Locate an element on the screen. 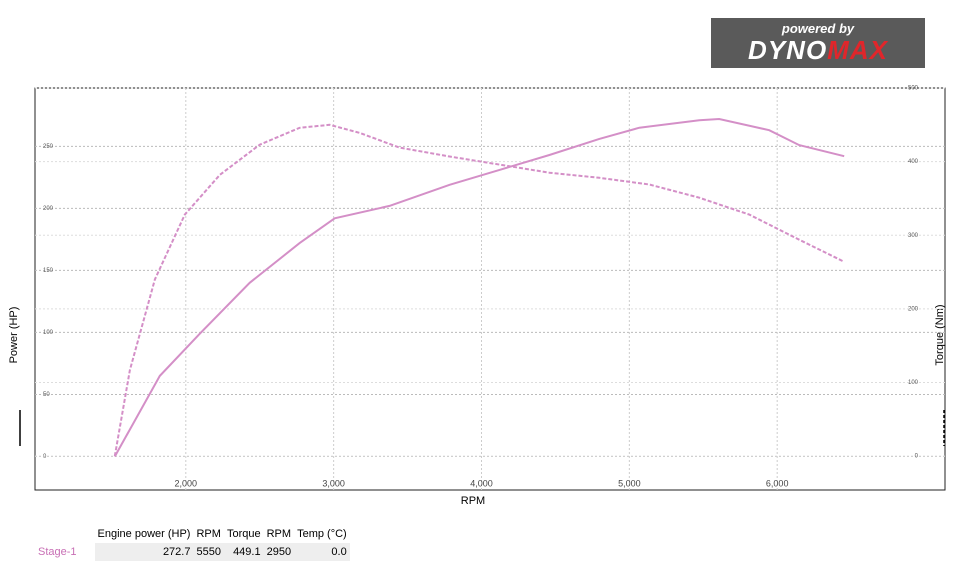 The image size is (960, 573). cell: 449.1 is located at coordinates (243, 552).